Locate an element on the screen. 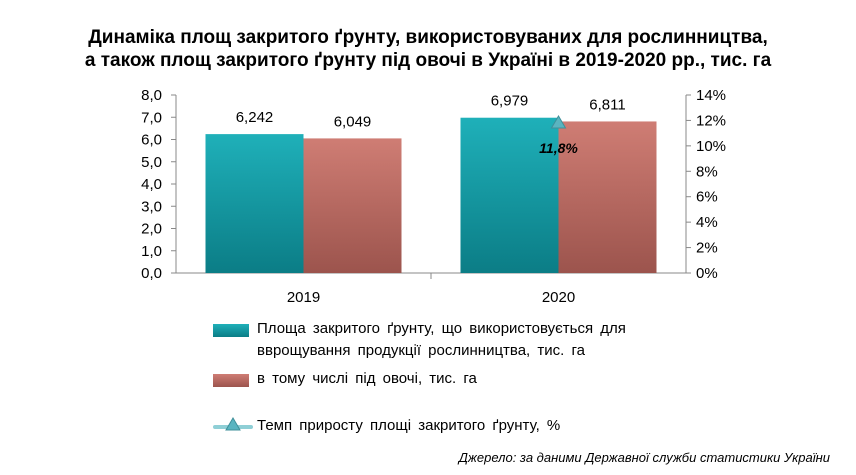 The width and height of the screenshot is (856, 475). y-left-tick-label: 4,0 is located at coordinates (151, 184).